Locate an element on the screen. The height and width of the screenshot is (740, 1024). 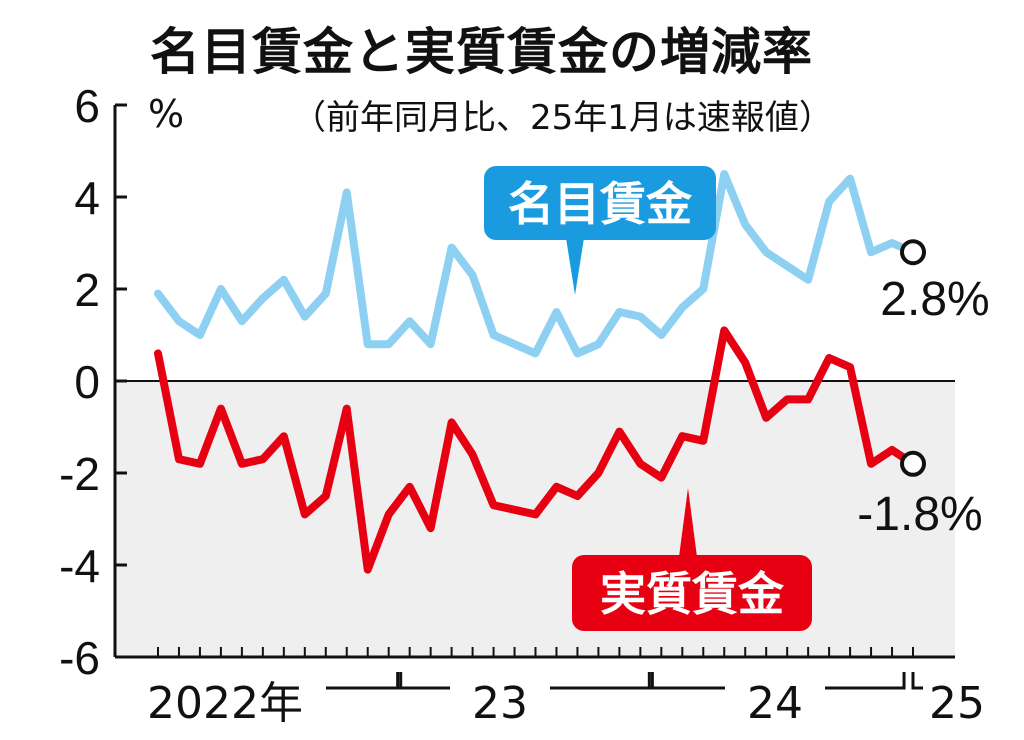
x-group-label: 2022年 is located at coordinates (225, 703).